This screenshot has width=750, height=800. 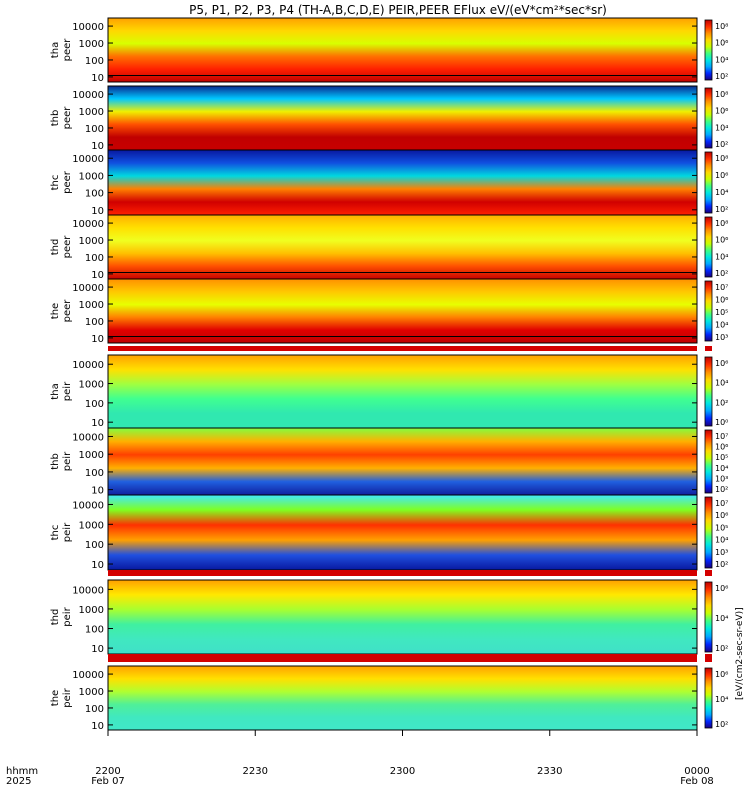 What do you see at coordinates (549, 771) in the screenshot?
I see `x-tick-label: 2330` at bounding box center [549, 771].